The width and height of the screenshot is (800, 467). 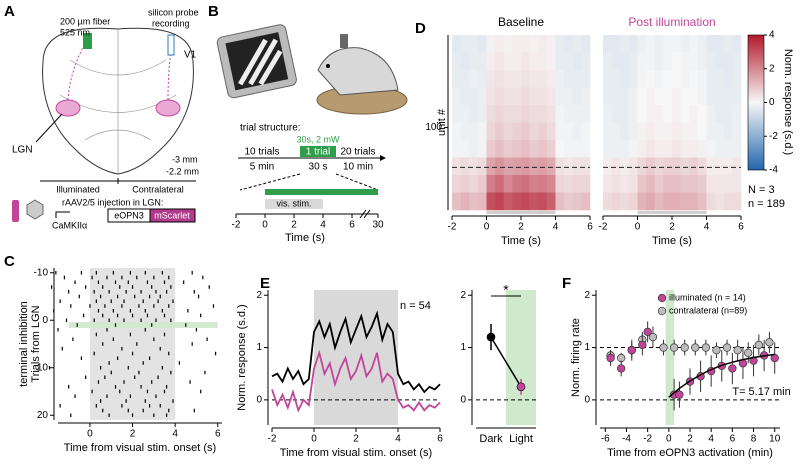 I want to click on panel-label: F, so click(x=566, y=283).